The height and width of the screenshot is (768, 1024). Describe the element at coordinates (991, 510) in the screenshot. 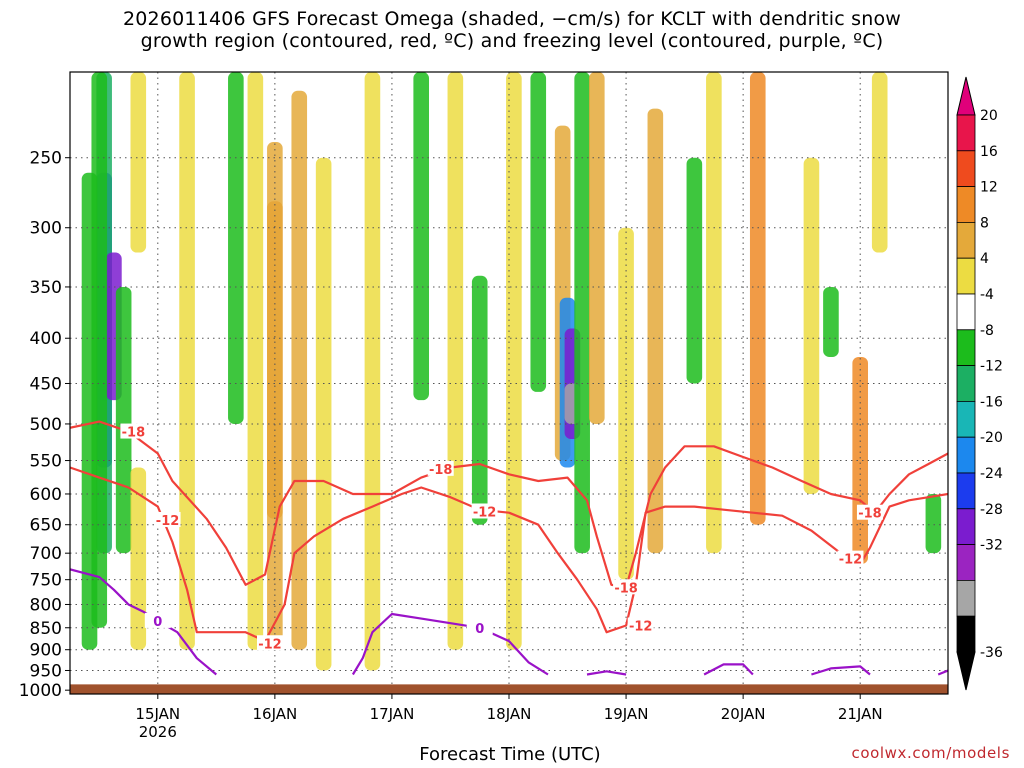

I see `colorbar-label: -28` at that location.